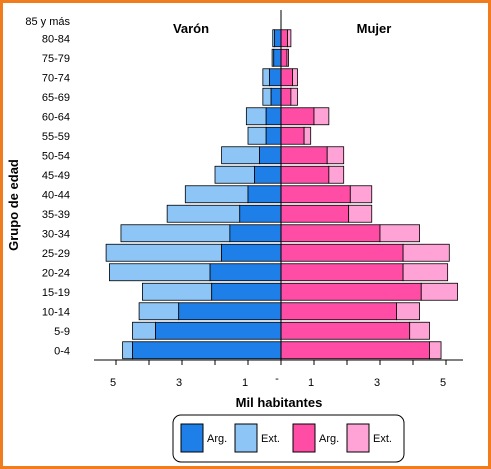 Image resolution: width=491 pixels, height=469 pixels. What do you see at coordinates (56, 78) in the screenshot?
I see `age-group-label: 70-74` at bounding box center [56, 78].